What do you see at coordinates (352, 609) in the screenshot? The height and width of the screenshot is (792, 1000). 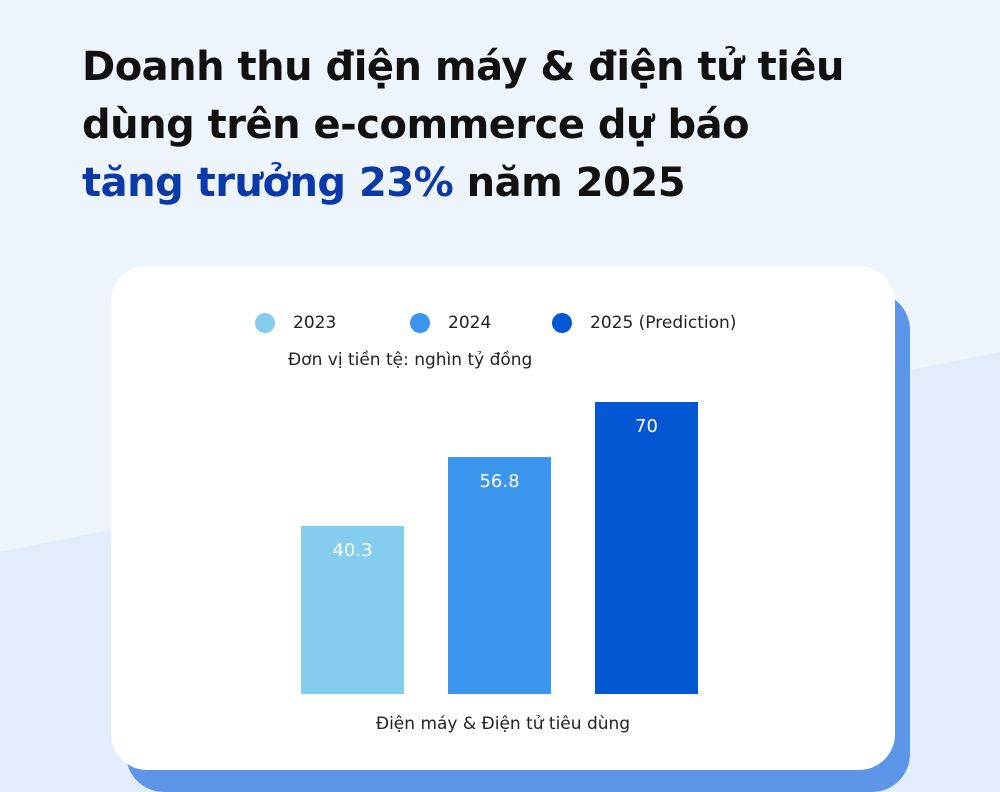 I see `bar-2023` at bounding box center [352, 609].